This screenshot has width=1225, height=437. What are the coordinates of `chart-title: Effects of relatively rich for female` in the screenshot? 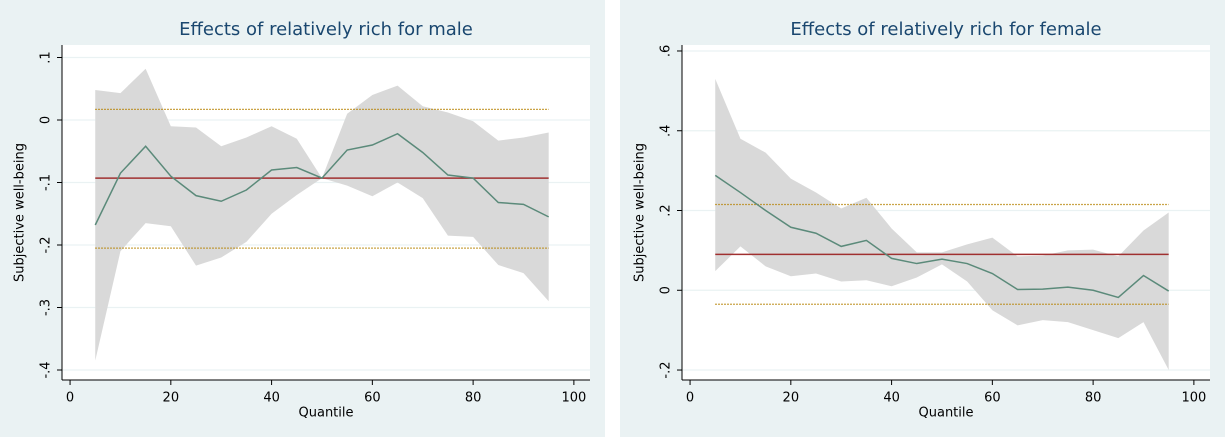 It's located at (945, 29).